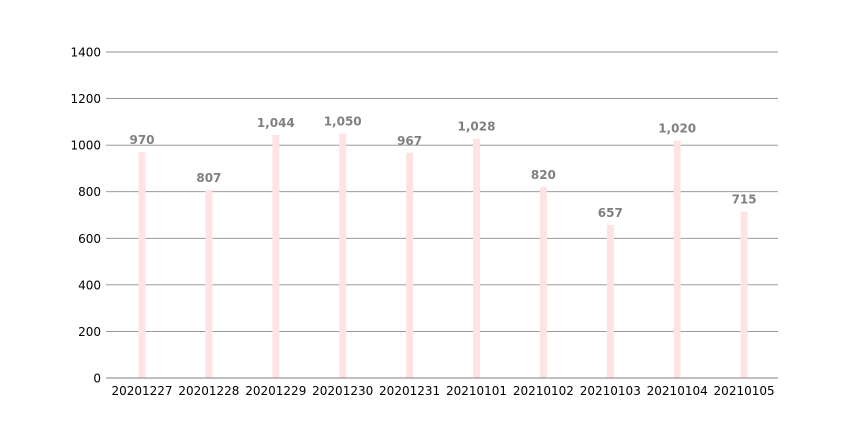  Describe the element at coordinates (85, 146) in the screenshot. I see `y-tick-label: 1000` at that location.